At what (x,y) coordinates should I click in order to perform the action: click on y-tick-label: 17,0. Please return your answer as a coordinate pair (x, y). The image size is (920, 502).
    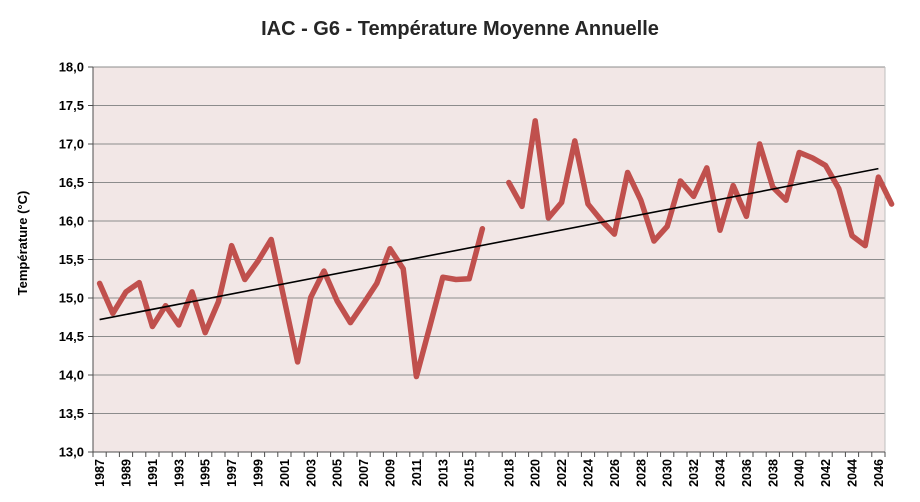
    Looking at the image, I should click on (71, 144).